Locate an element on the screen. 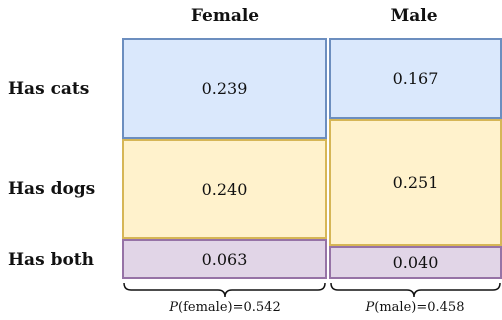 The image size is (502, 320). brace-female is located at coordinates (224, 290).